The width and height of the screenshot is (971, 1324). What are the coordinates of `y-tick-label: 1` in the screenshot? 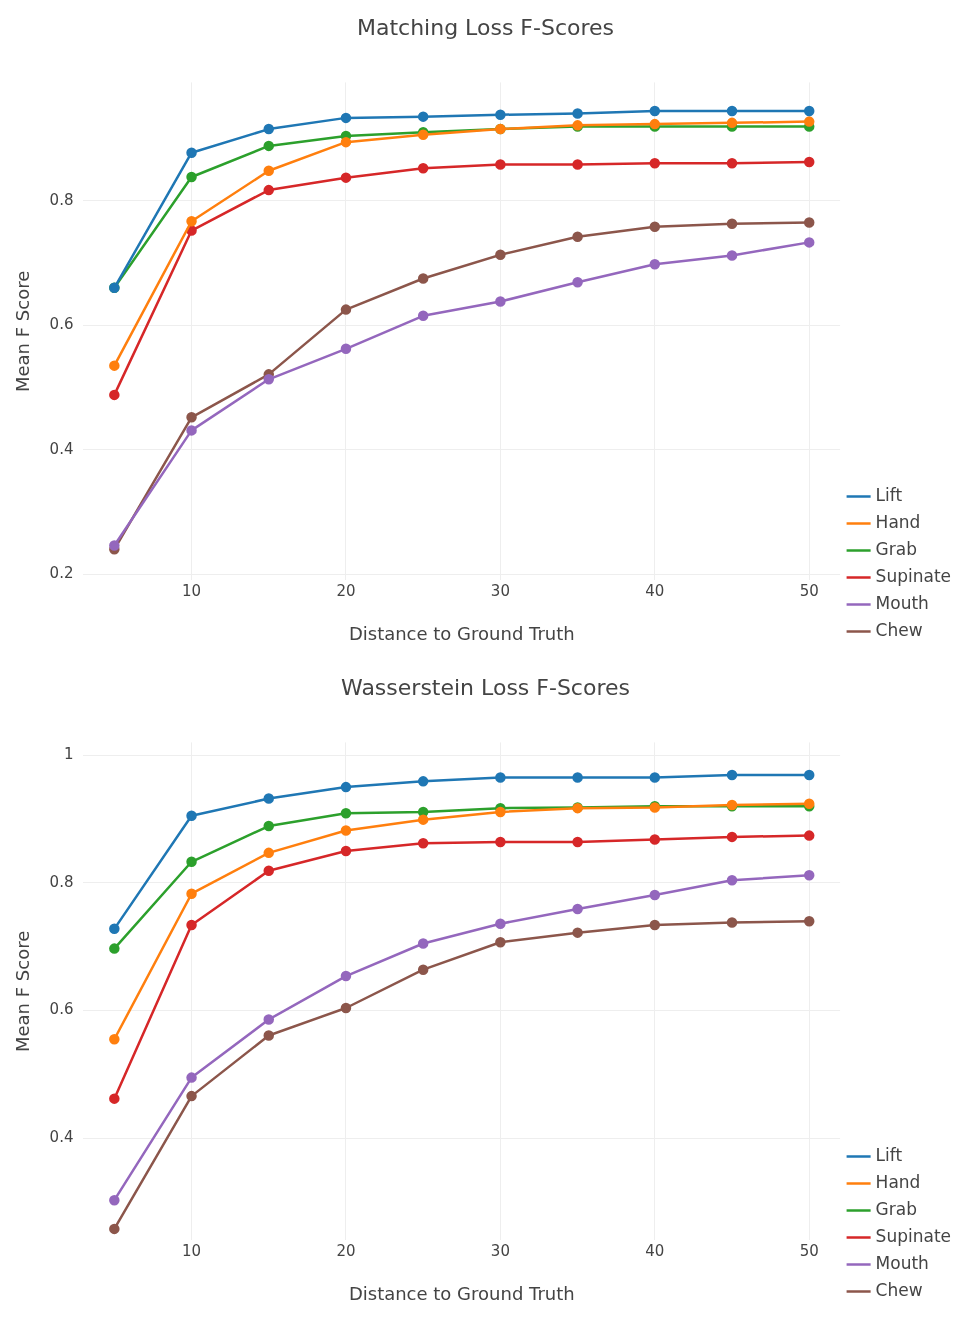 It's located at (68, 754).